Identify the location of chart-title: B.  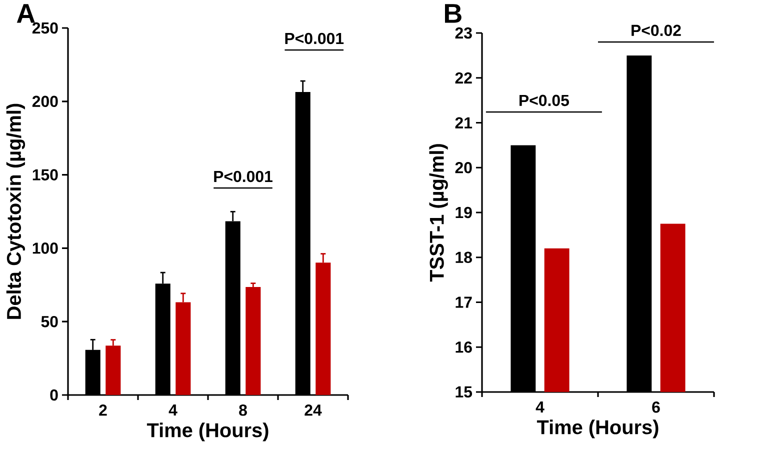
(453, 13).